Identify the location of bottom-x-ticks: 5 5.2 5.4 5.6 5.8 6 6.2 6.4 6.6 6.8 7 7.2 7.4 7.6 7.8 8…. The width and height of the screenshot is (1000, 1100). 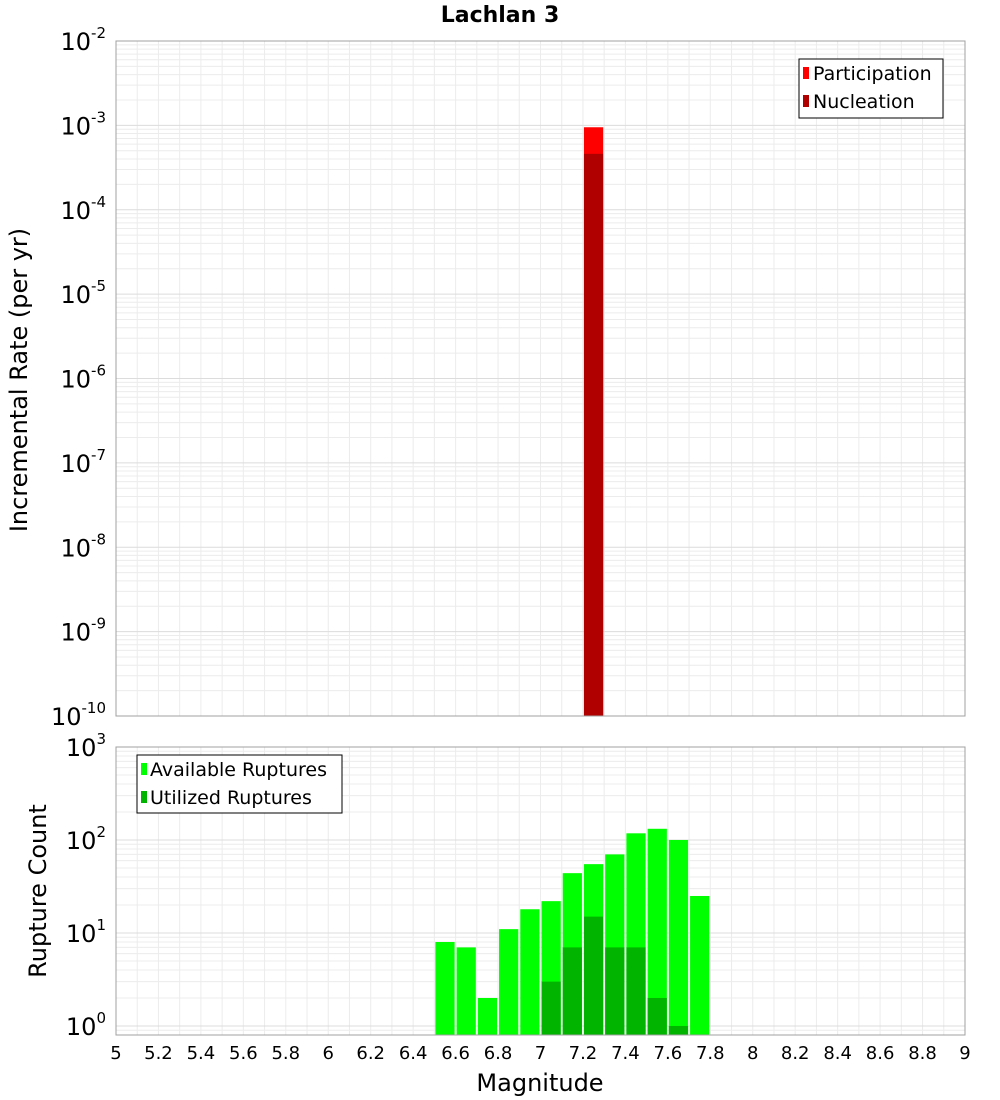
(540, 1053).